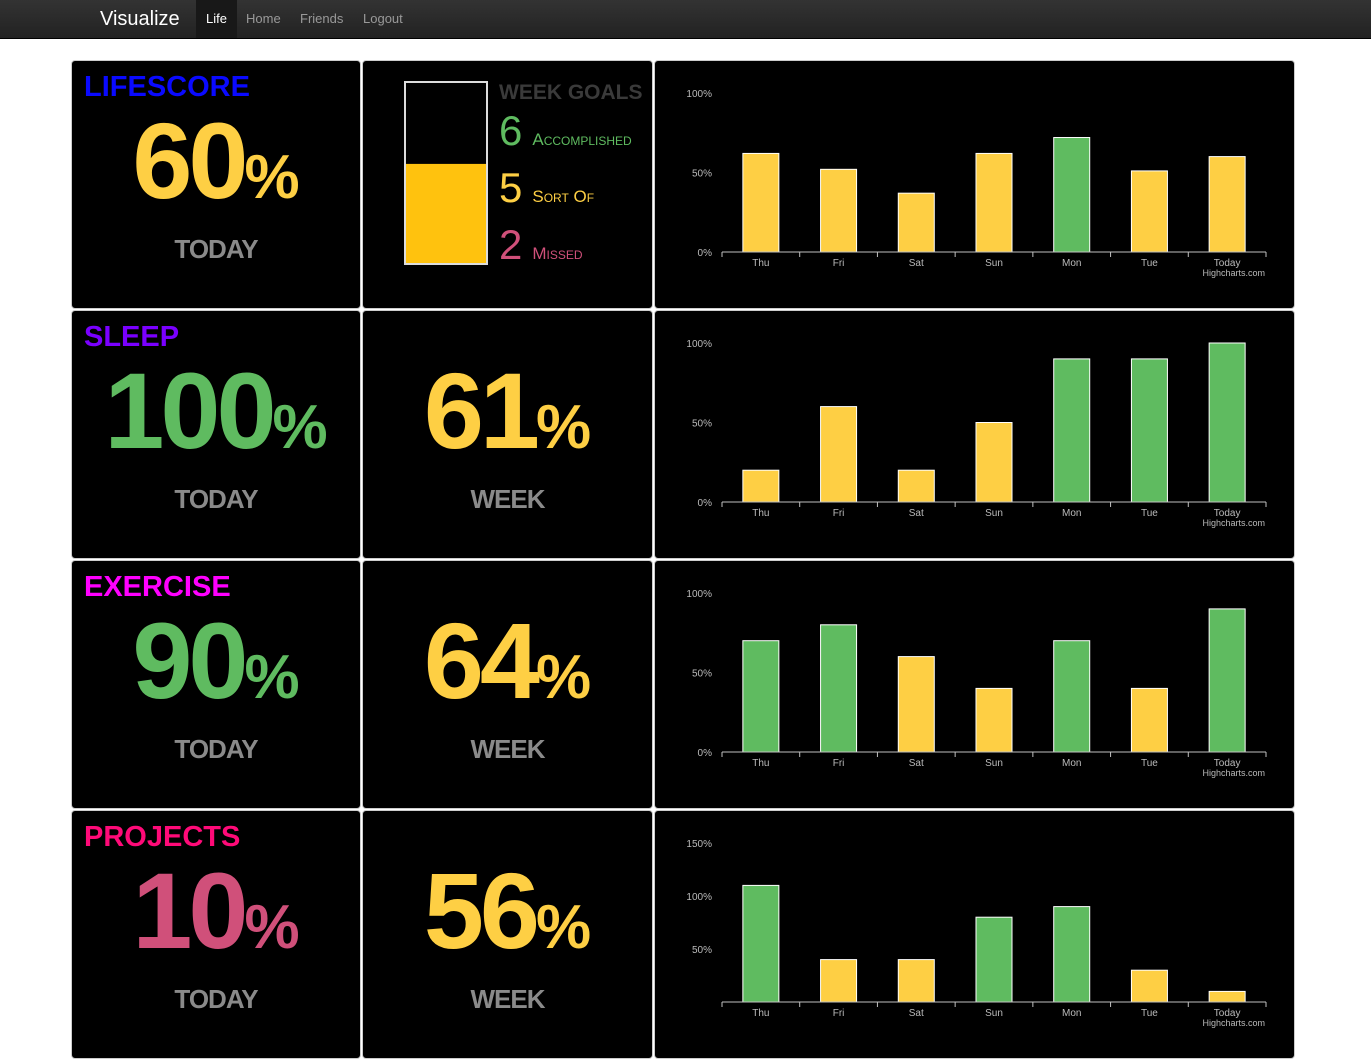 This screenshot has height=1059, width=1371. I want to click on y-tick-label: 150%, so click(699, 844).